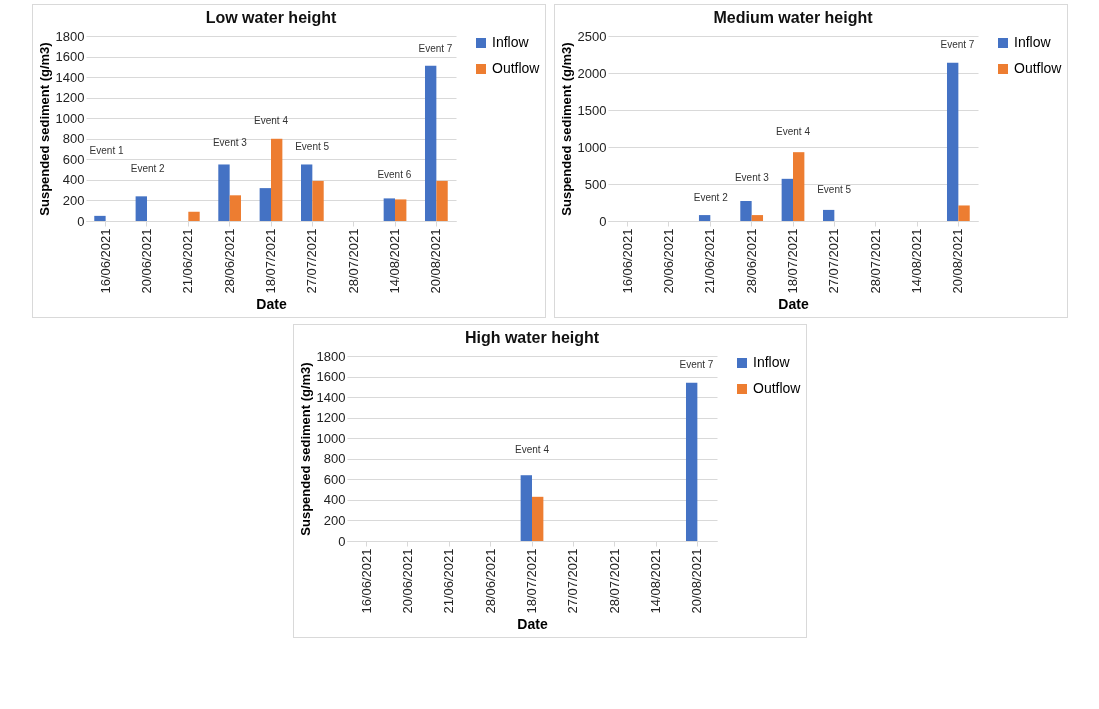  I want to click on annotation: Event 6, so click(394, 174).